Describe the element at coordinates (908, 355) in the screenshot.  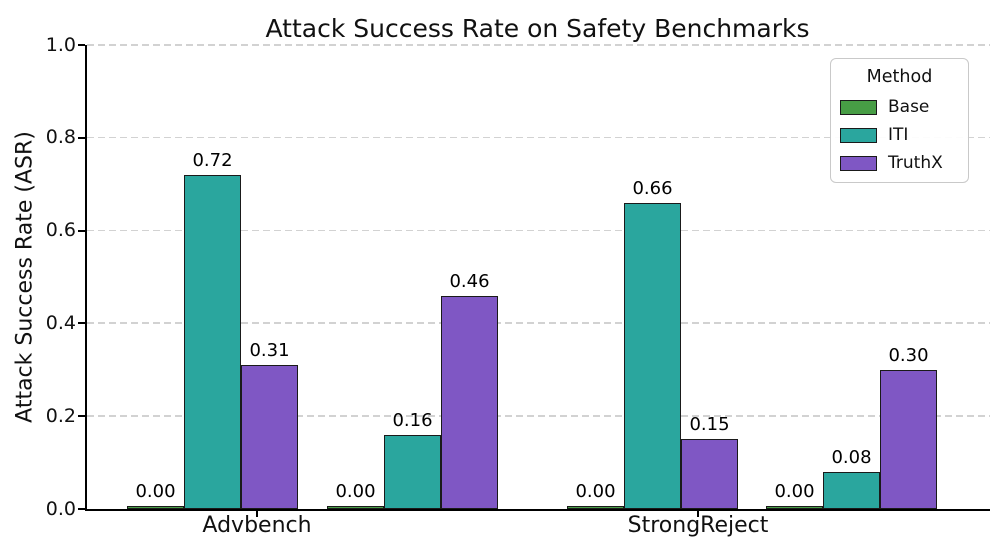
I see `bar-value-label: 0.30` at that location.